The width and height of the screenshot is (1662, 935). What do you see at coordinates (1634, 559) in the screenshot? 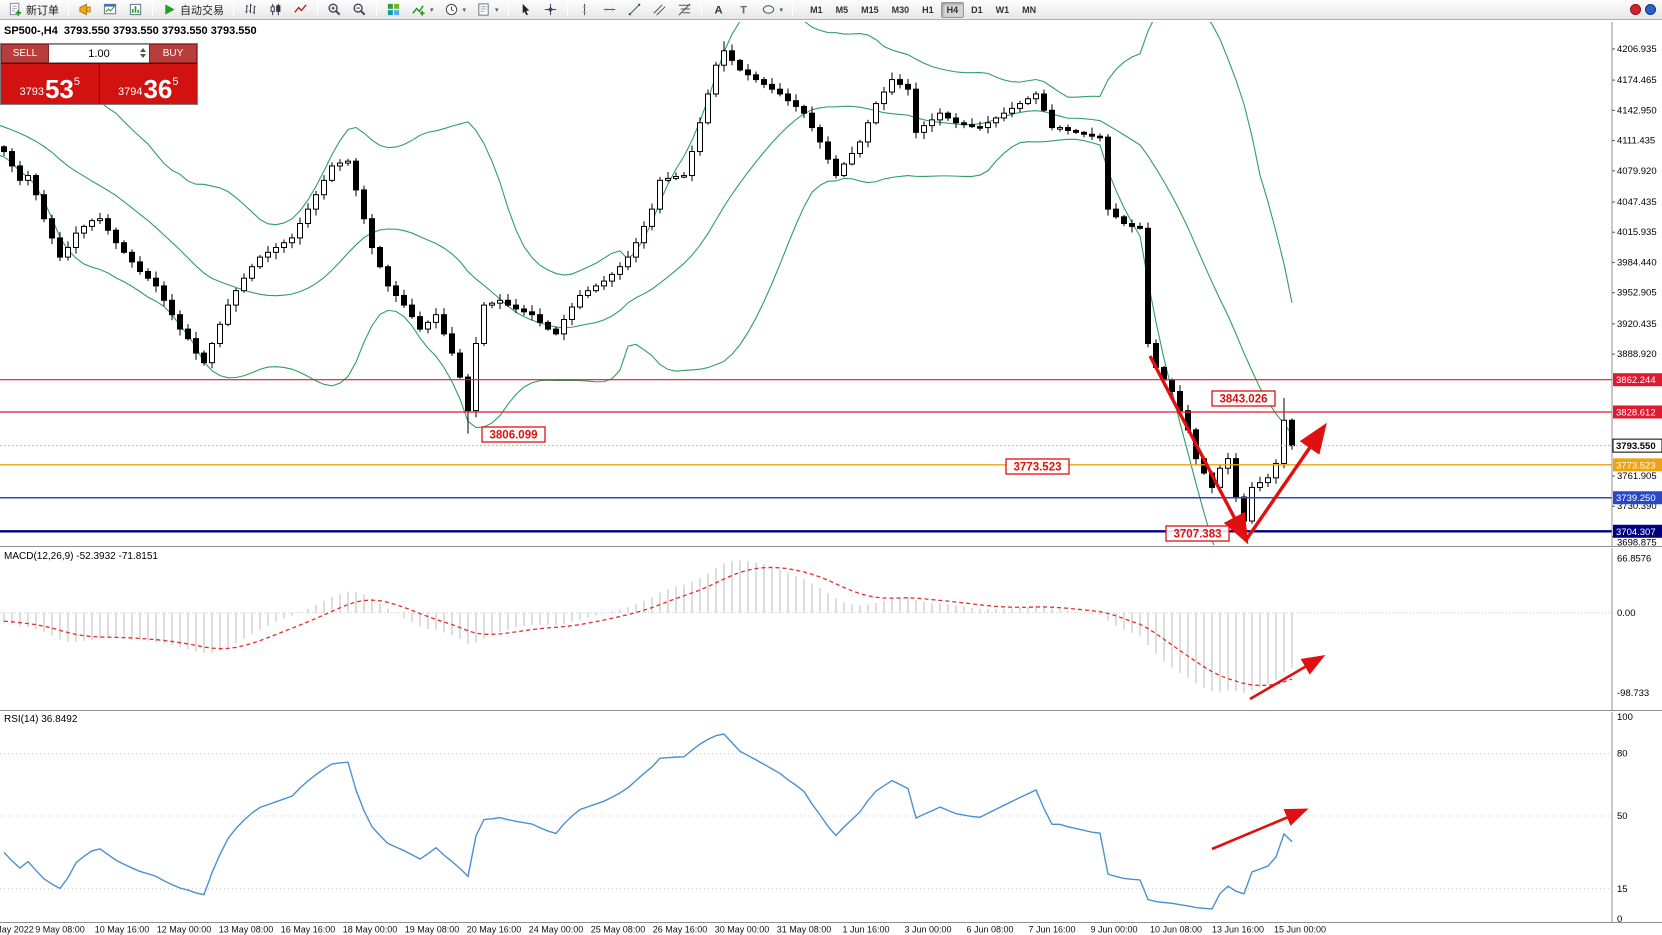
I see `svg-text: 66.8576` at bounding box center [1634, 559].